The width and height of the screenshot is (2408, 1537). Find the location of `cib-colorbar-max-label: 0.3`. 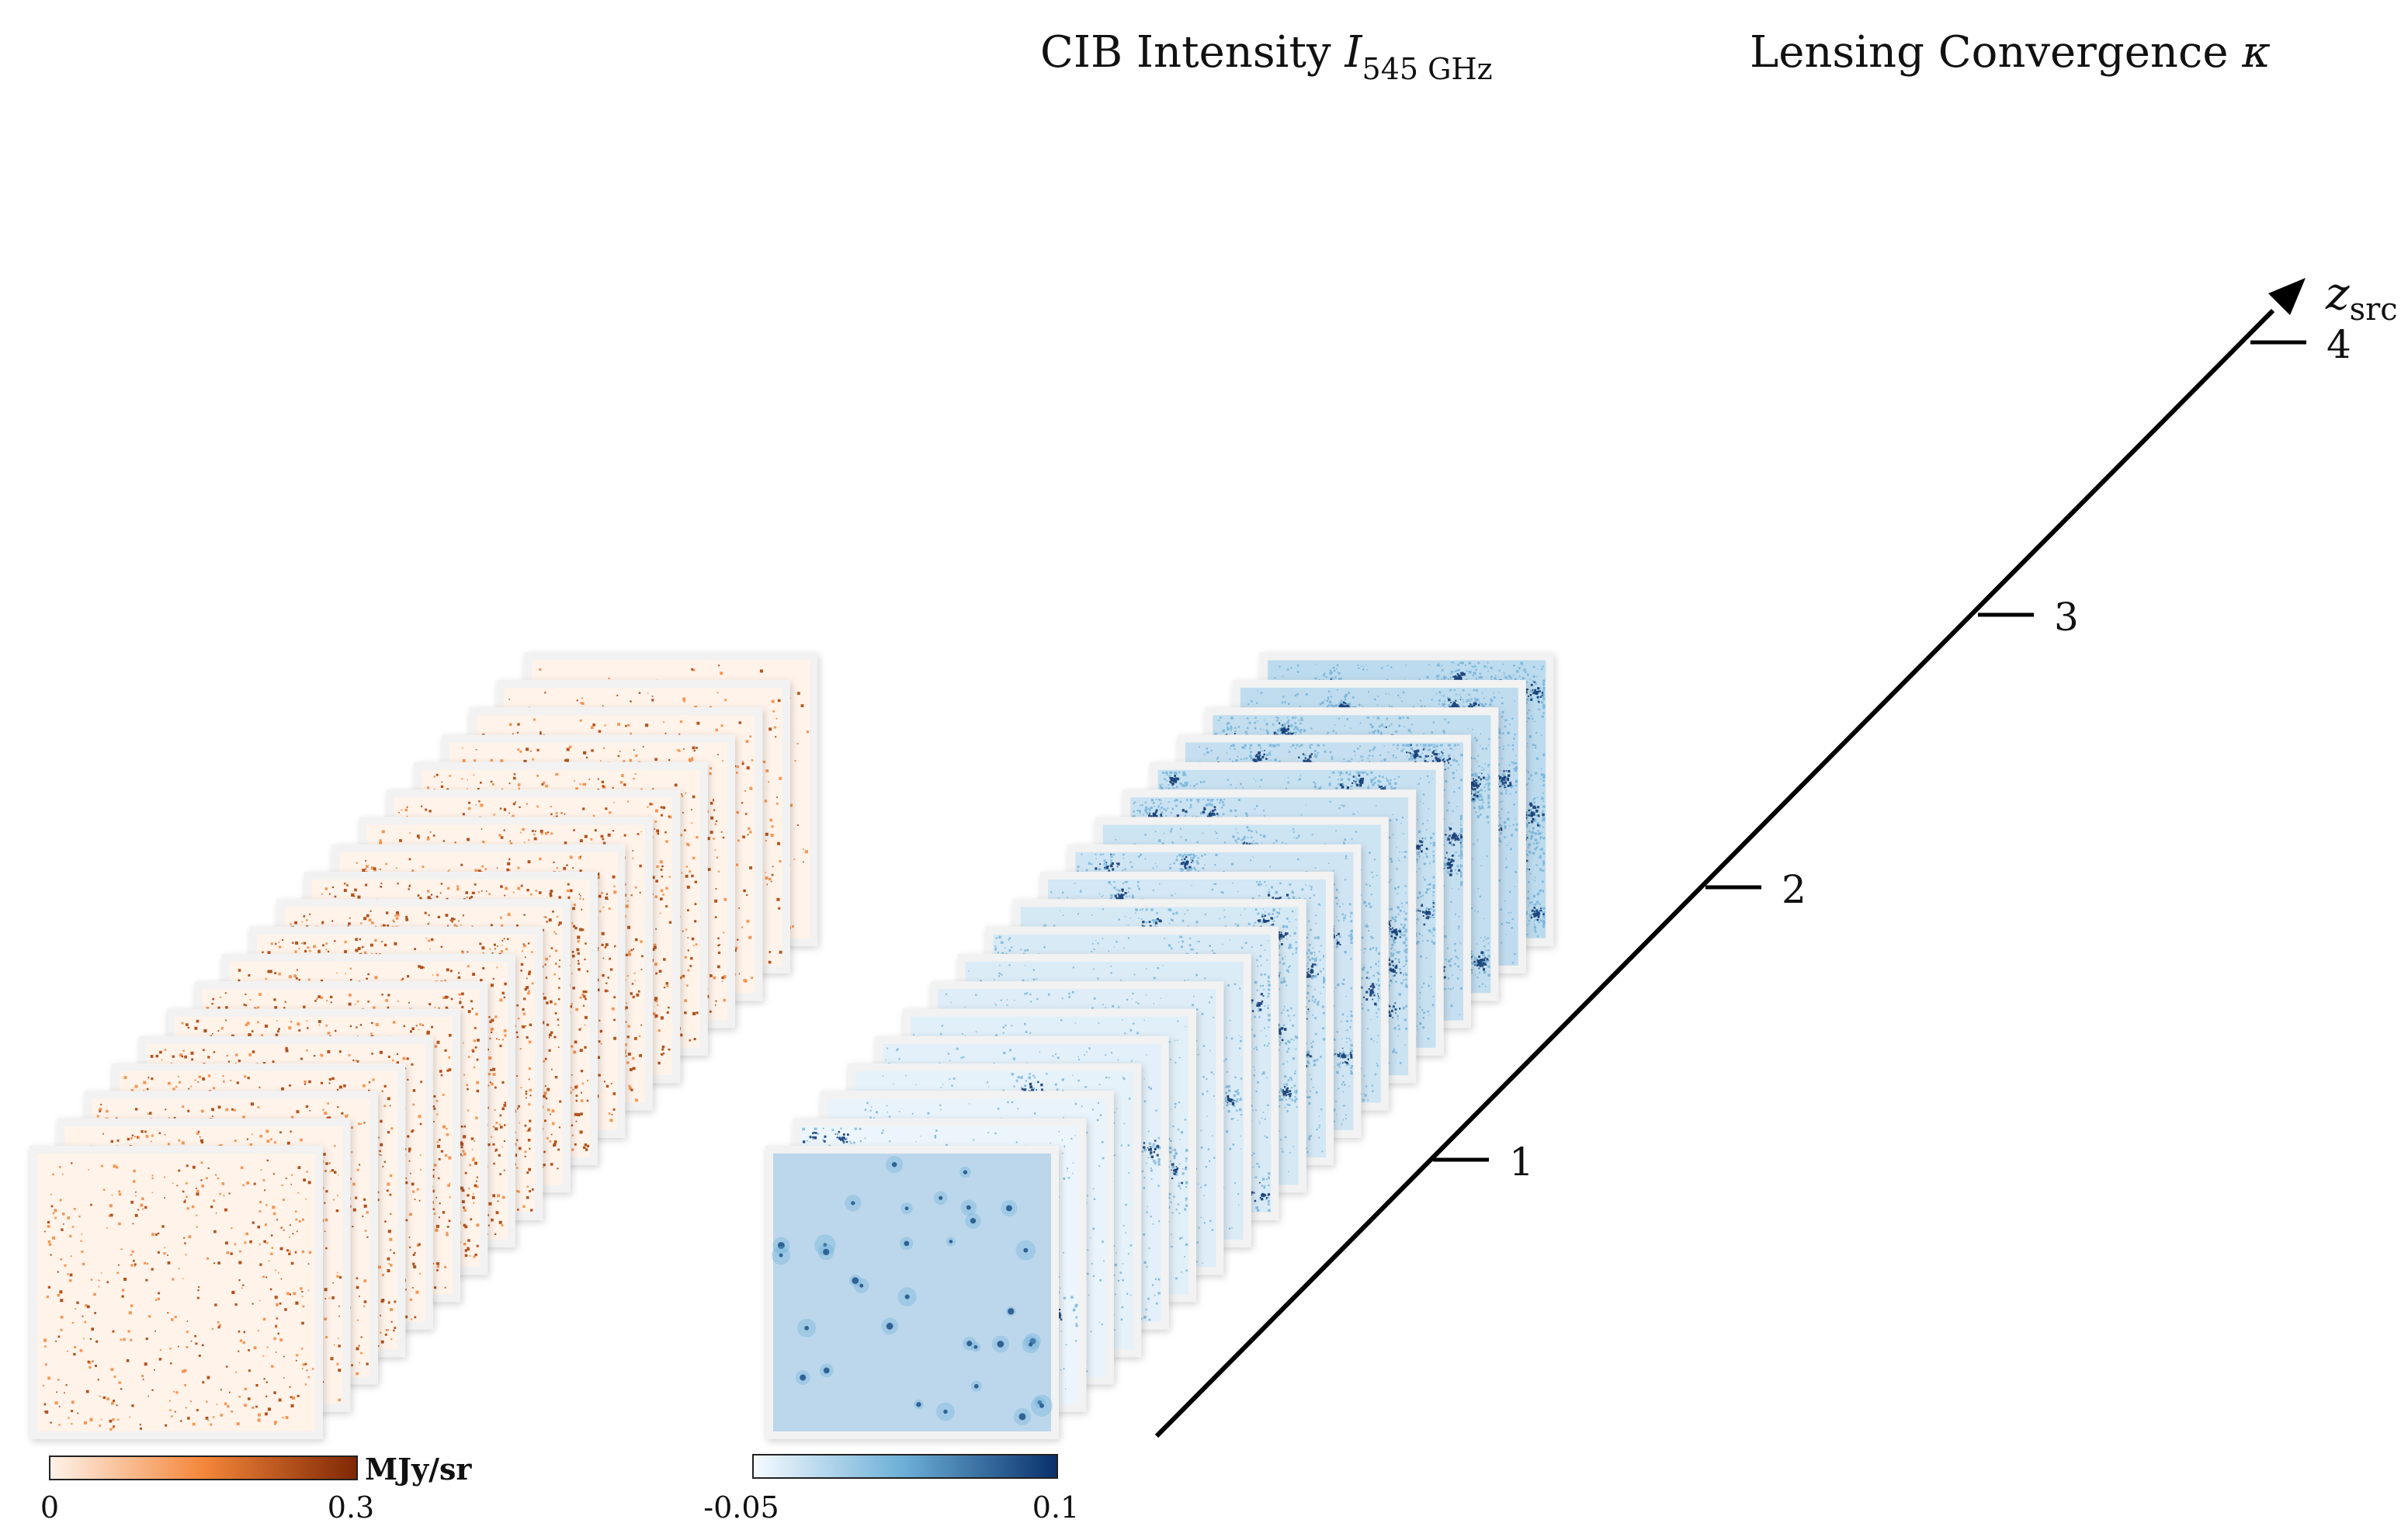

cib-colorbar-max-label: 0.3 is located at coordinates (351, 1507).